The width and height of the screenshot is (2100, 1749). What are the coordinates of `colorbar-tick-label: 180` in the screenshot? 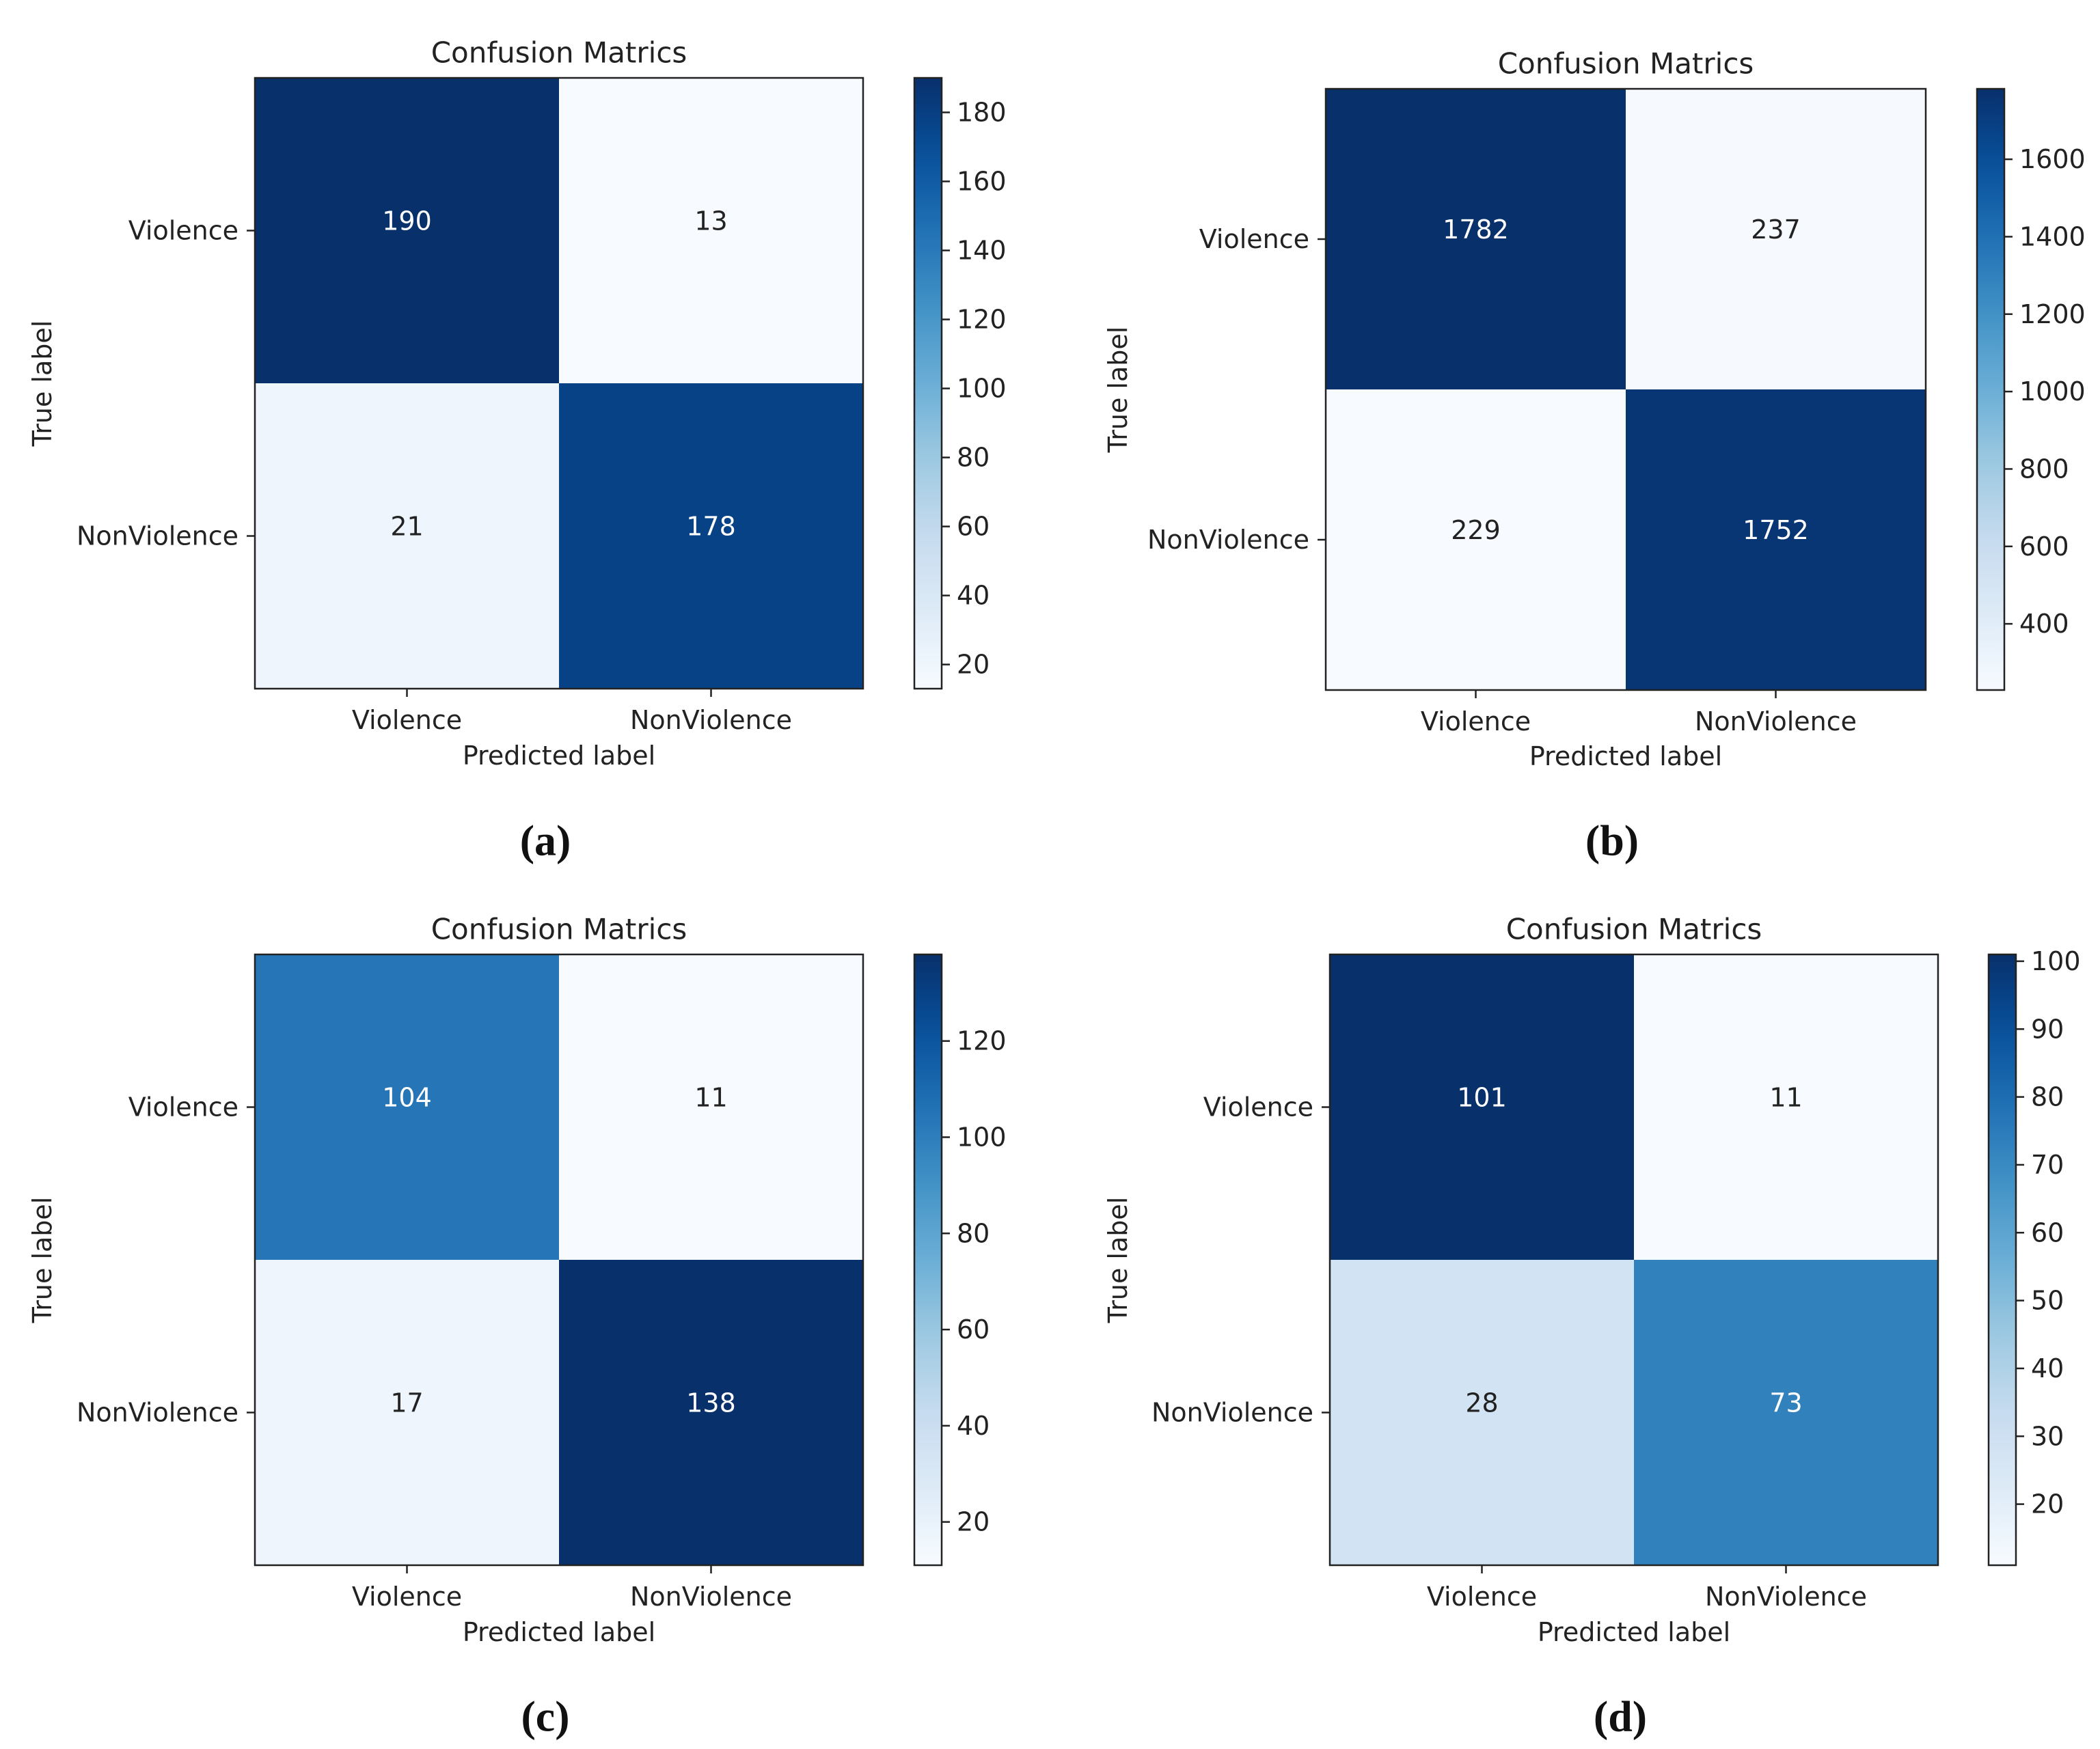 It's located at (982, 113).